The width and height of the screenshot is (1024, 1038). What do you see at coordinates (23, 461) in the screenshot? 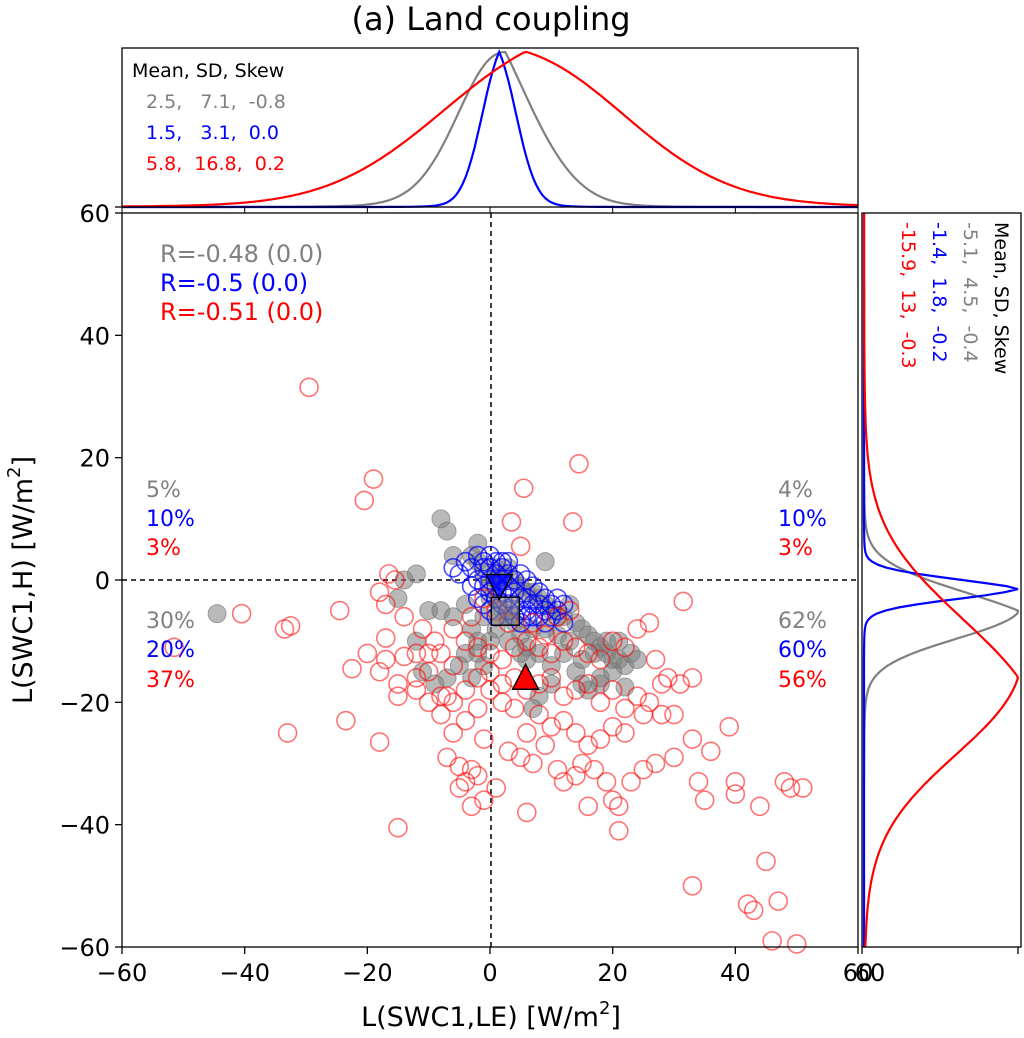
I see `y-axis-label-close: ]` at bounding box center [23, 461].